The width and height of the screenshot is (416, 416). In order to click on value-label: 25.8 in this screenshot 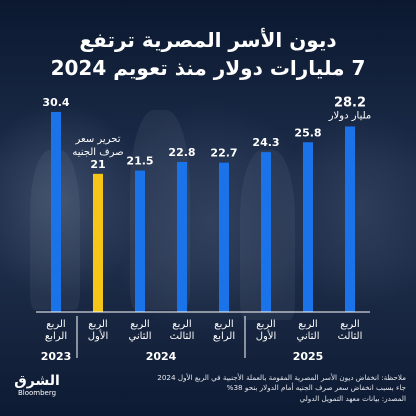, I will do `click(307, 132)`.